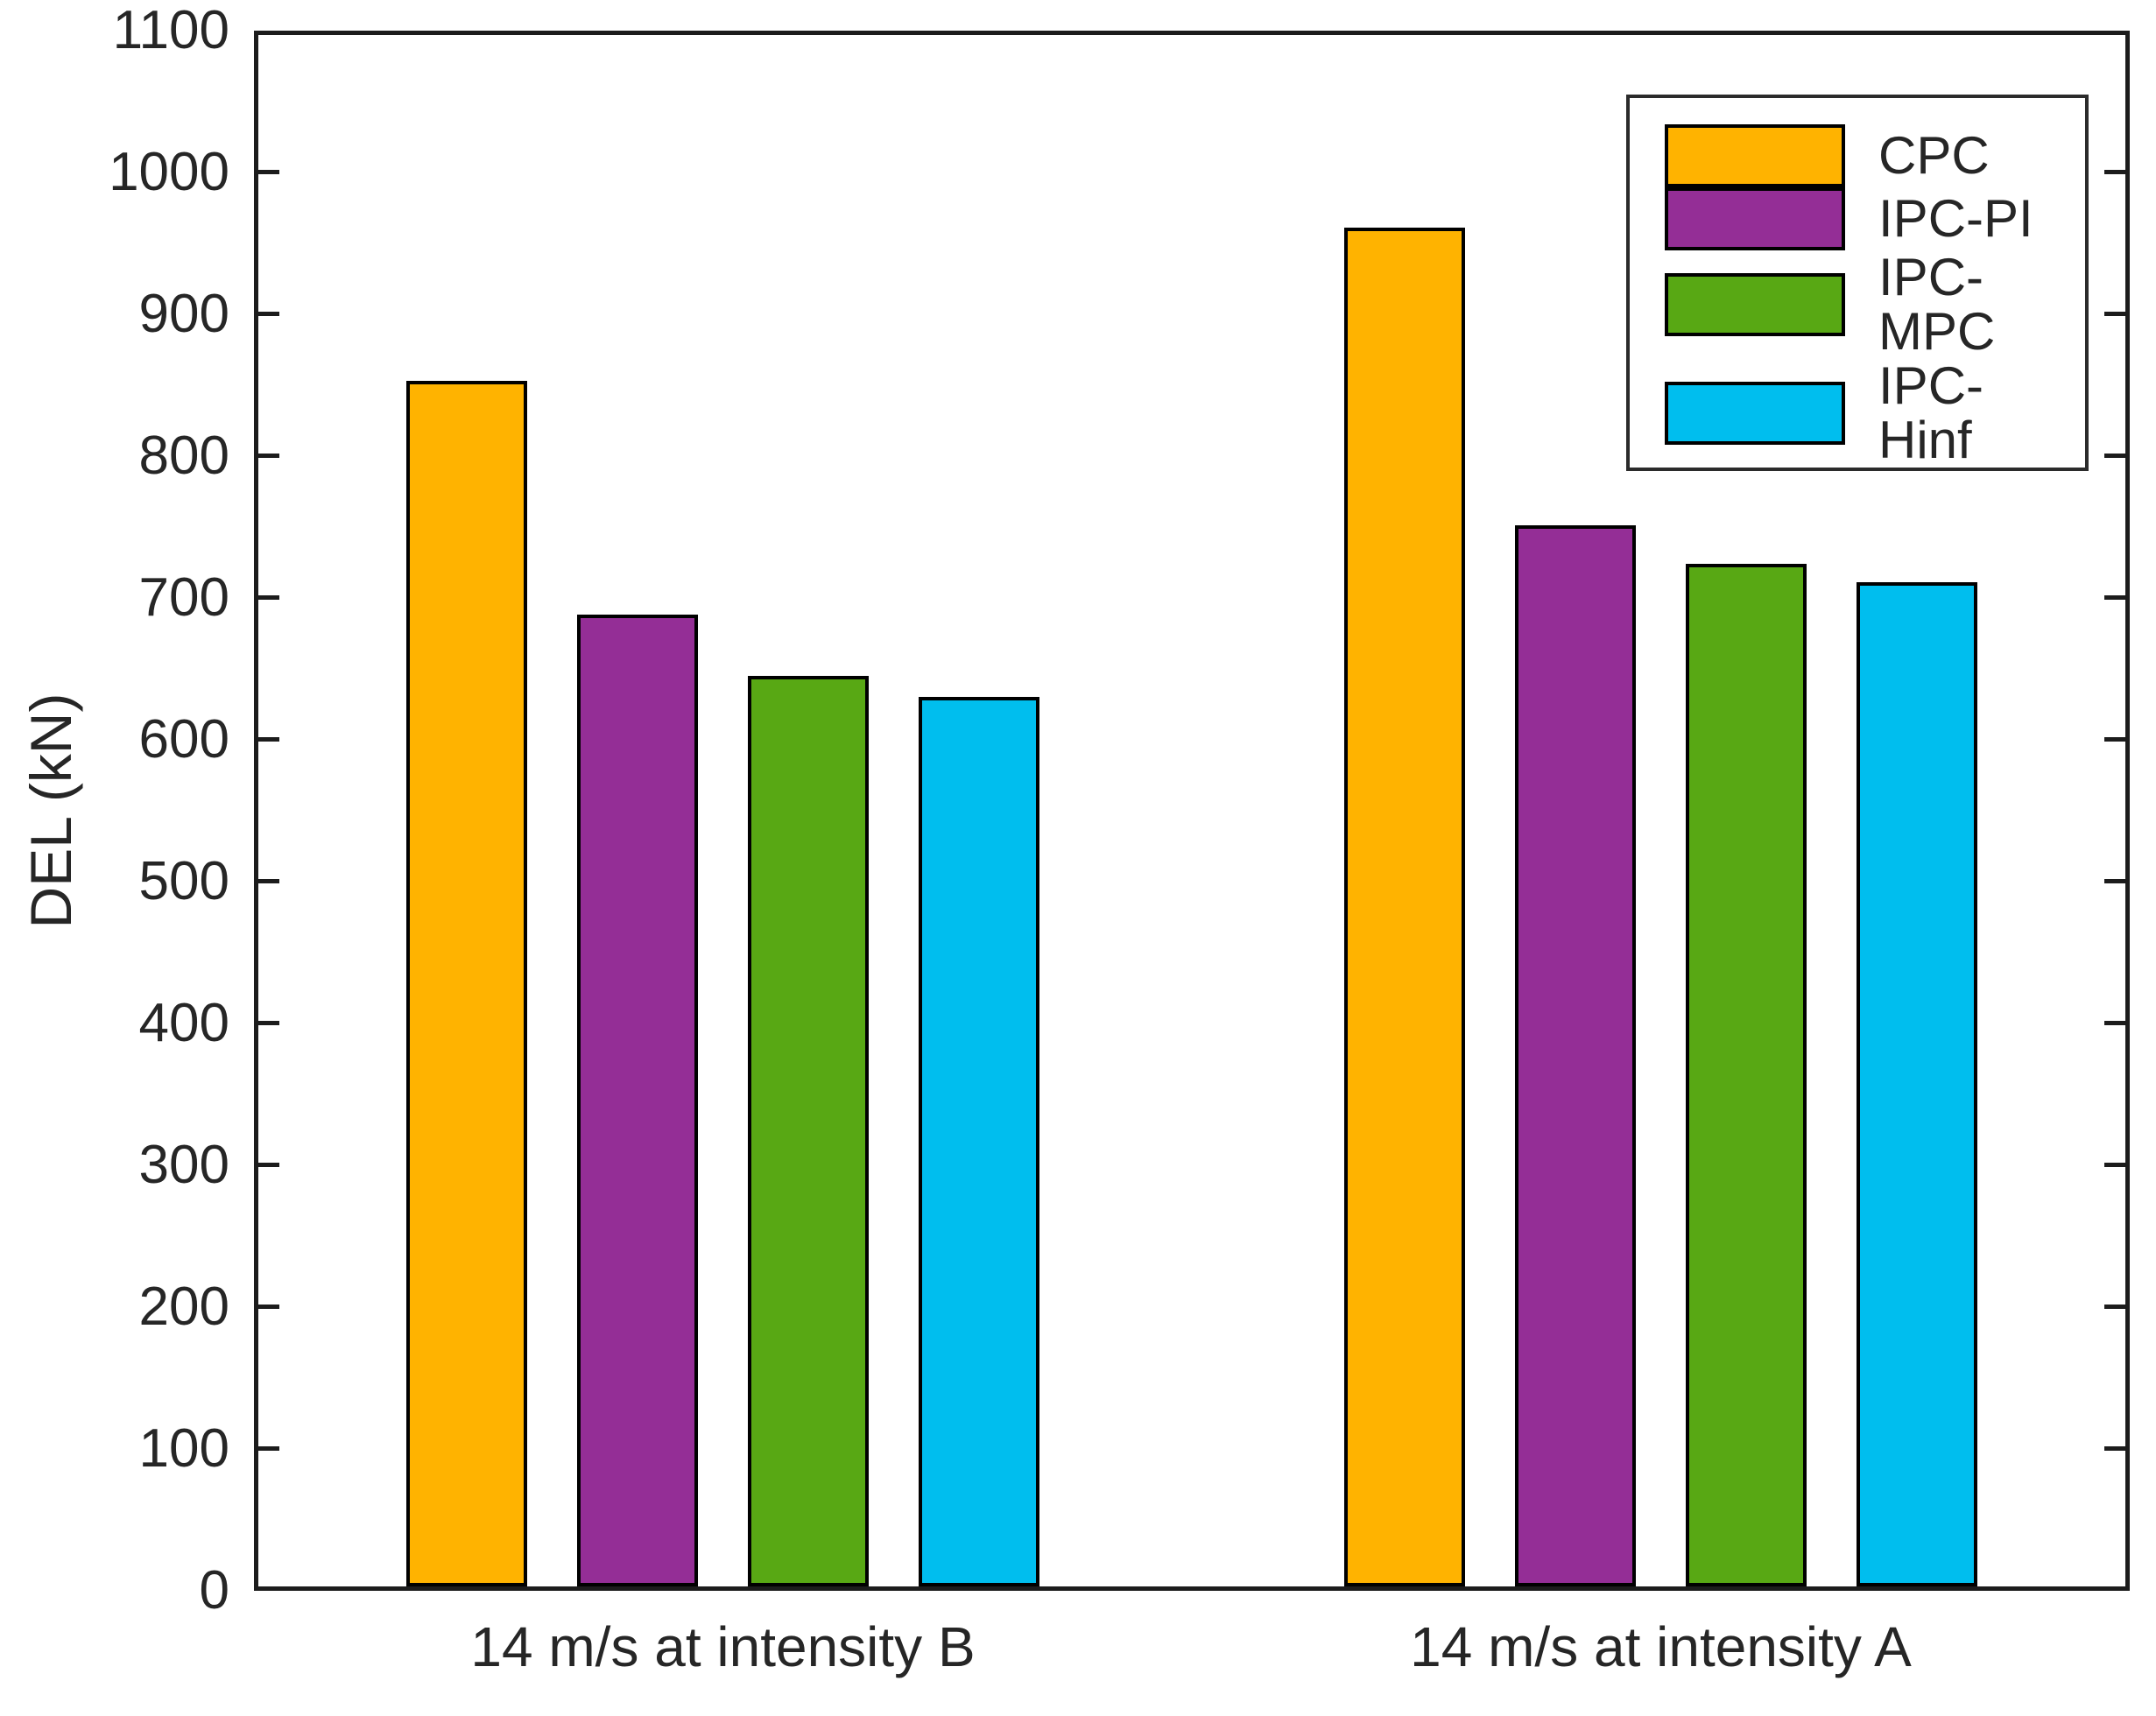  I want to click on bar-cpc-intensity-b, so click(467, 983).